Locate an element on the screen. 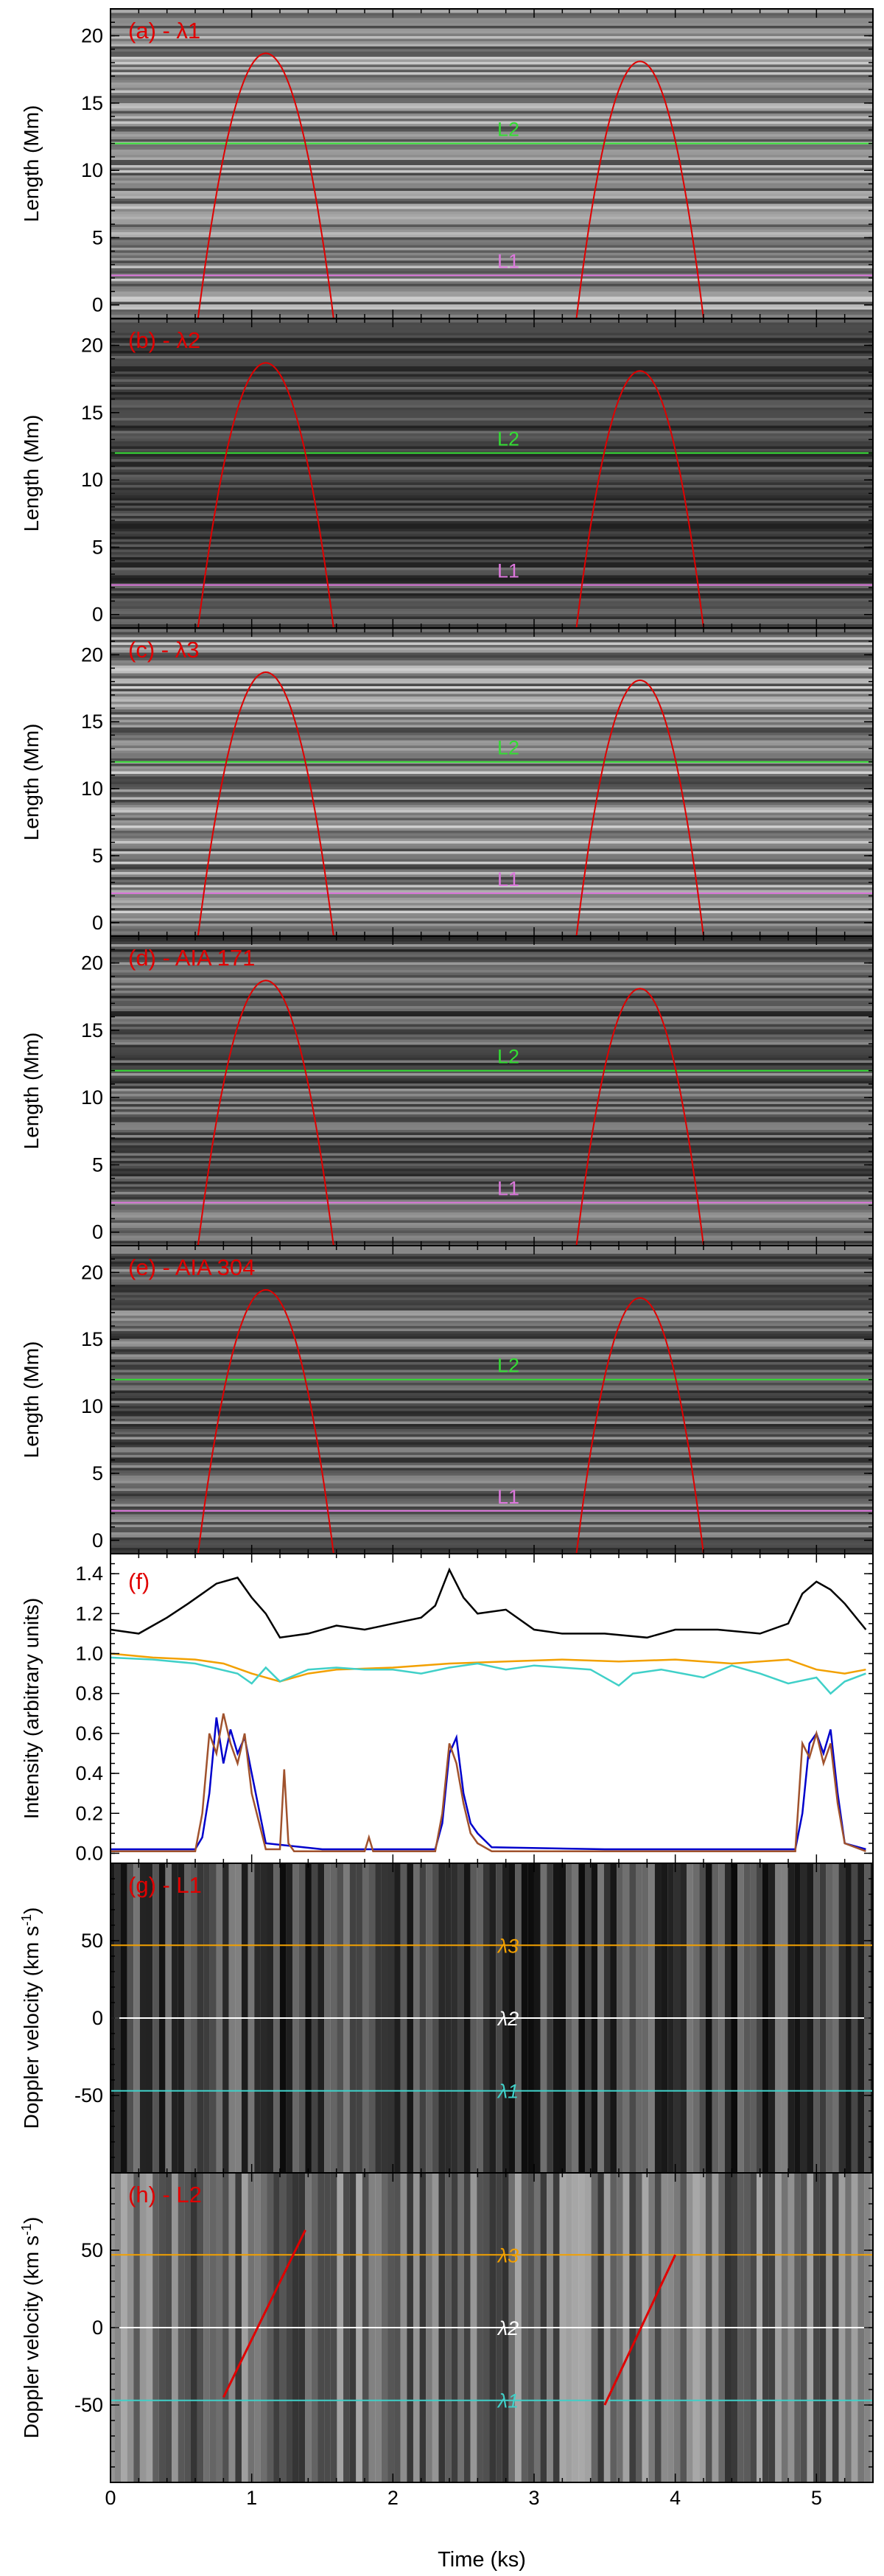 Image resolution: width=884 pixels, height=2576 pixels. panel-title: (d) - AIA 171 is located at coordinates (191, 958).